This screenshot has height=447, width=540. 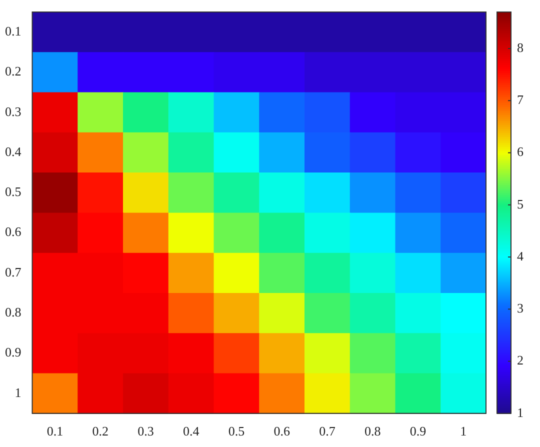 What do you see at coordinates (13, 272) in the screenshot?
I see `y-tick-label: 0.7` at bounding box center [13, 272].